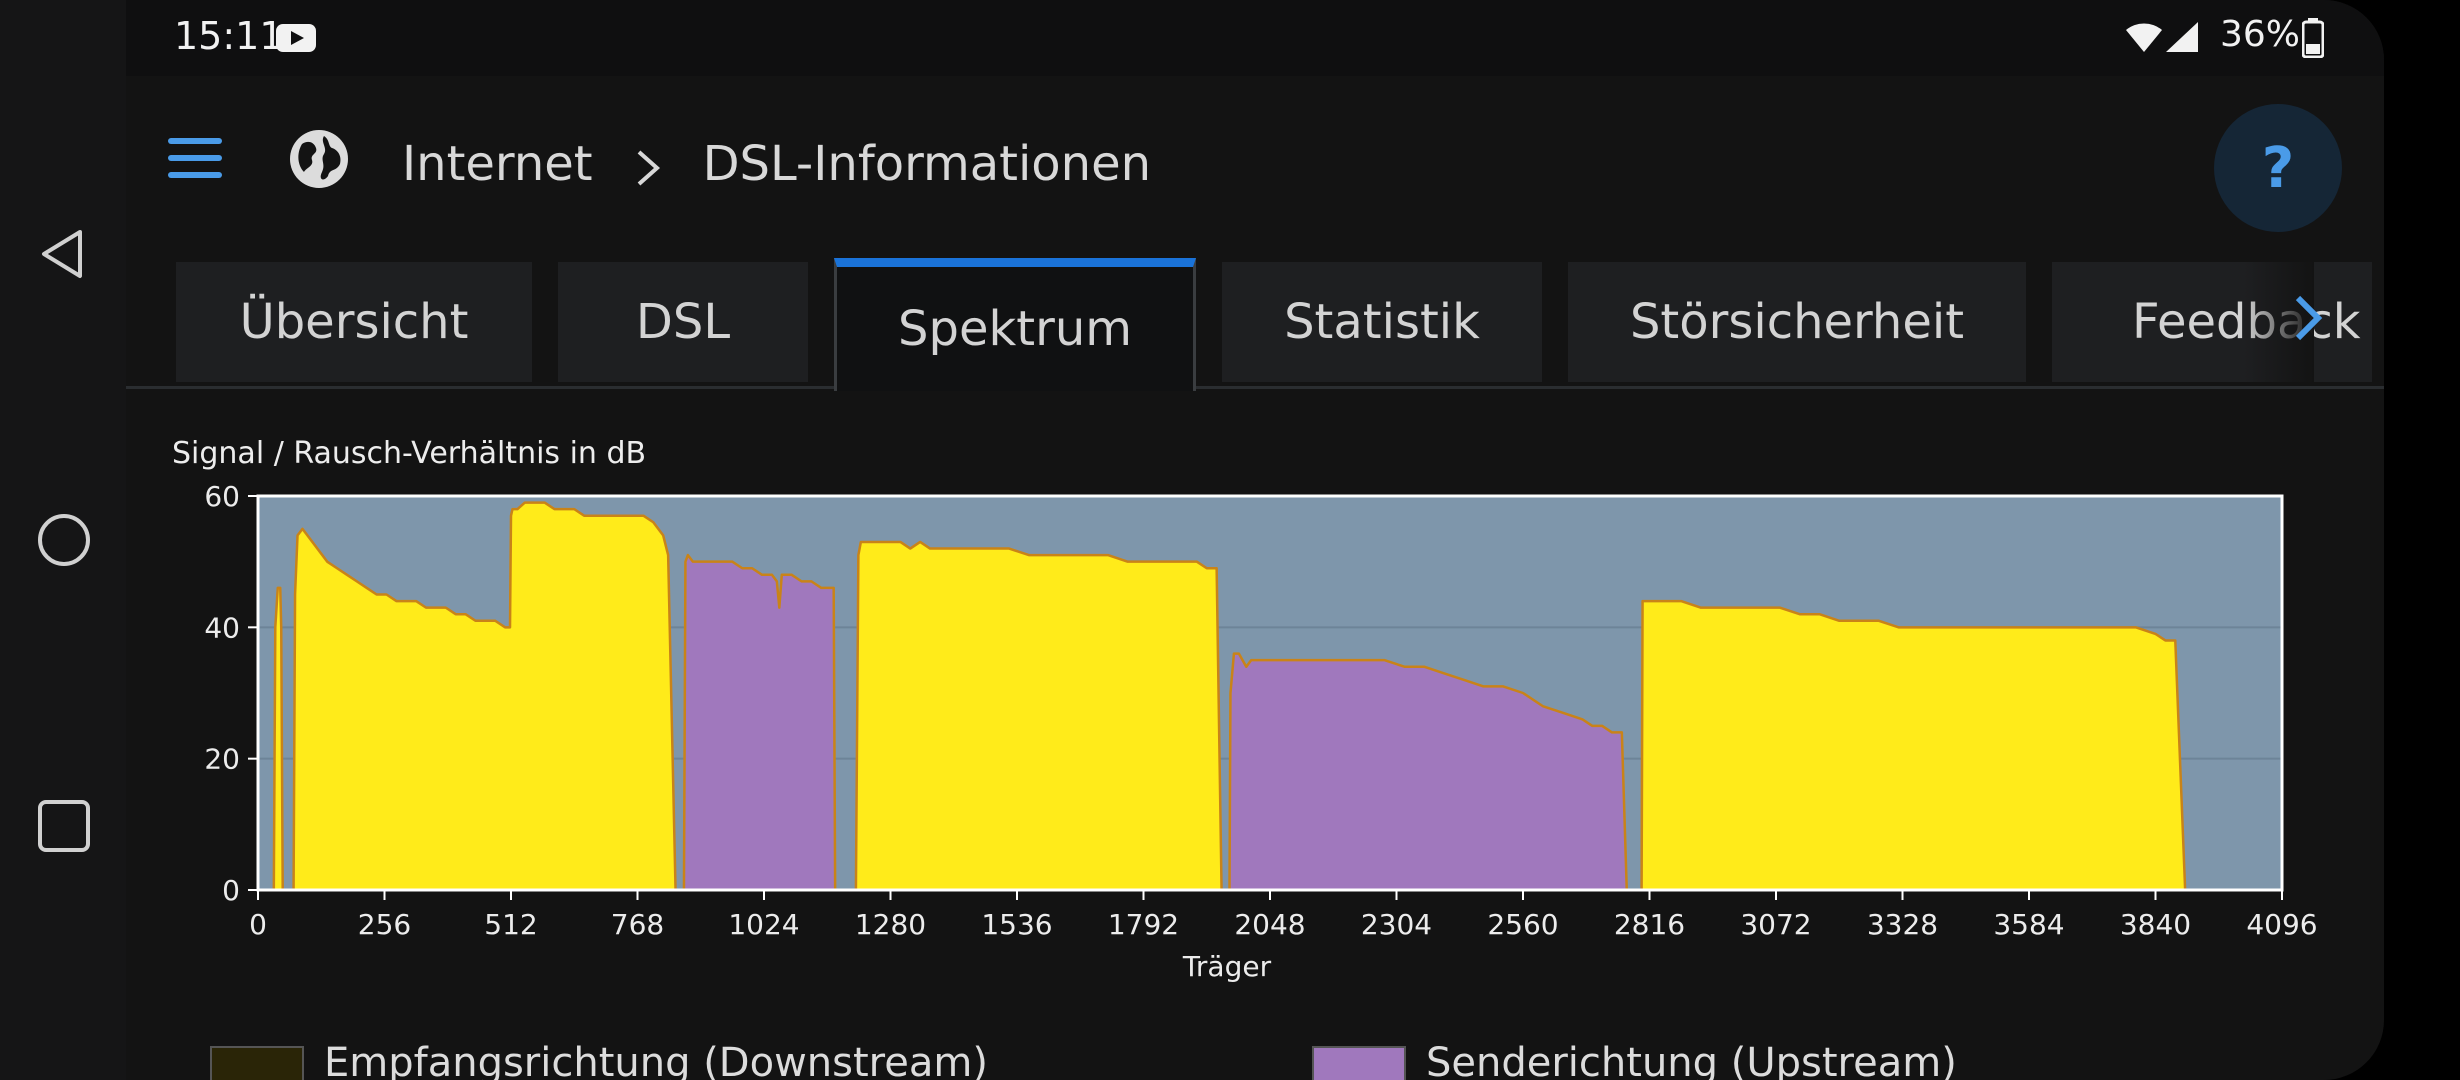  I want to click on x-tick-label: 2304, so click(1396, 924).